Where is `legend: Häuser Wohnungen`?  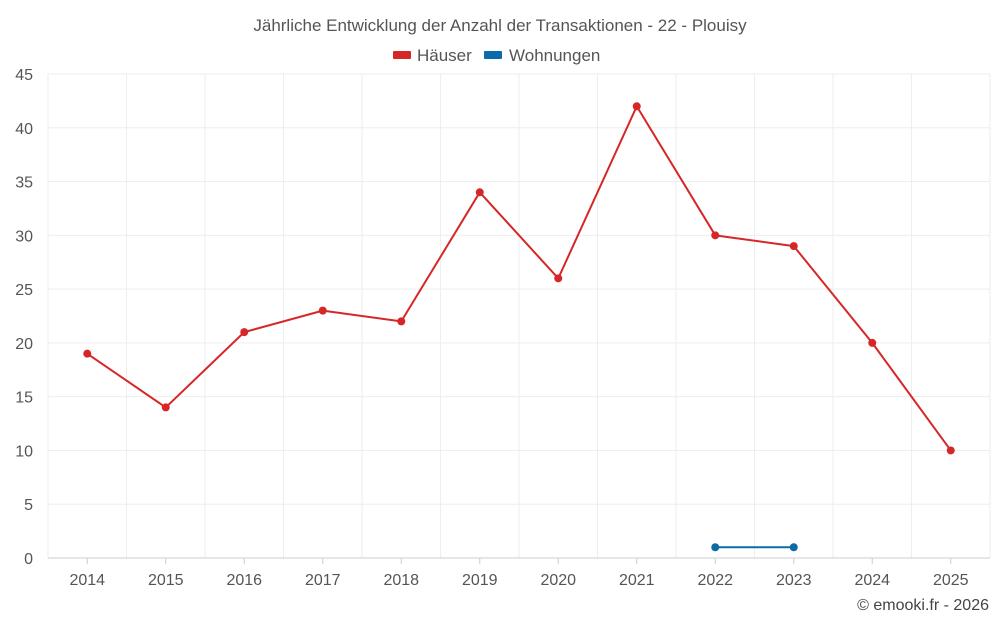 legend: Häuser Wohnungen is located at coordinates (496, 55).